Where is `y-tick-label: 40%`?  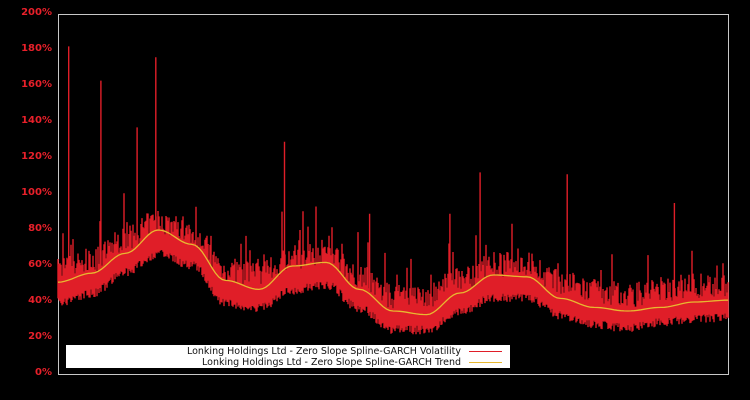 y-tick-label: 40% is located at coordinates (40, 300).